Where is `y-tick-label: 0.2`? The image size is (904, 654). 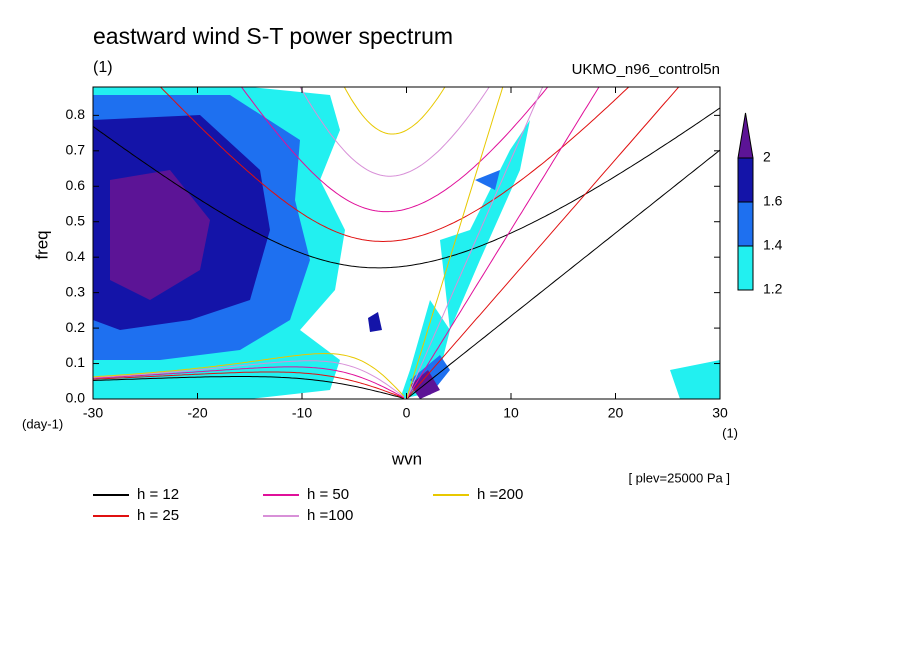 y-tick-label: 0.2 is located at coordinates (76, 327).